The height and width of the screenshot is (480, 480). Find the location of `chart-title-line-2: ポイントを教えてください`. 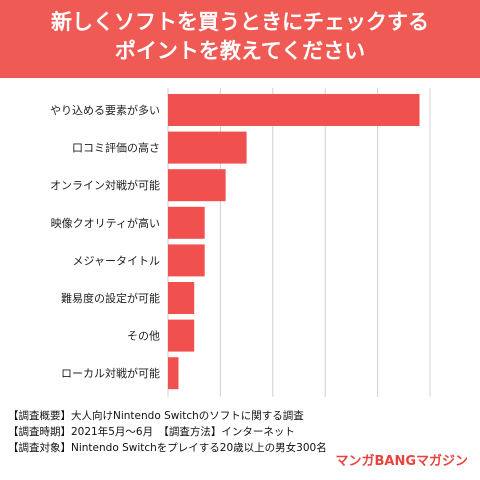

chart-title-line-2: ポイントを教えてください is located at coordinates (240, 51).